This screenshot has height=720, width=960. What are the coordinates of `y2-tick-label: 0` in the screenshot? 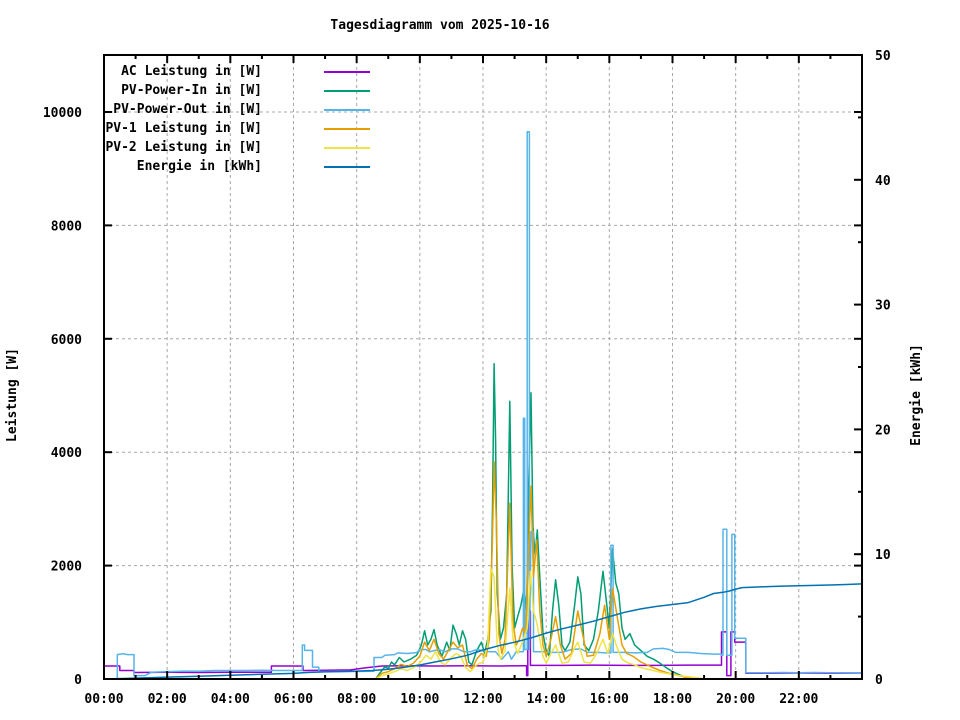 It's located at (879, 680).